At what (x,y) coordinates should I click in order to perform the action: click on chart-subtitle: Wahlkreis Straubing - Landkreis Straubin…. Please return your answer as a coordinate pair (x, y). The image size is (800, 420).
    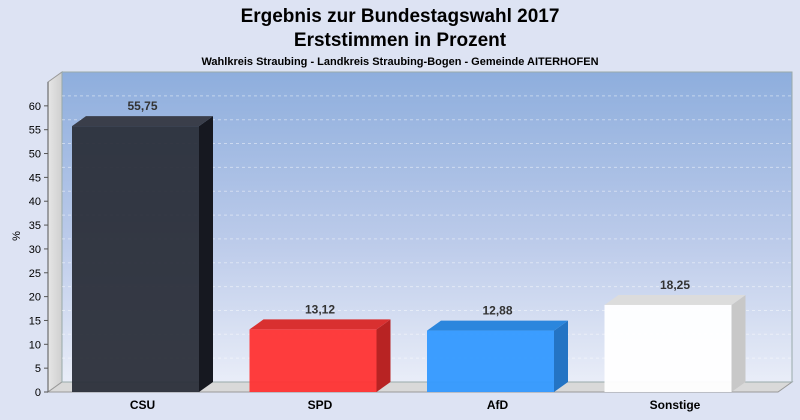
    Looking at the image, I should click on (399, 62).